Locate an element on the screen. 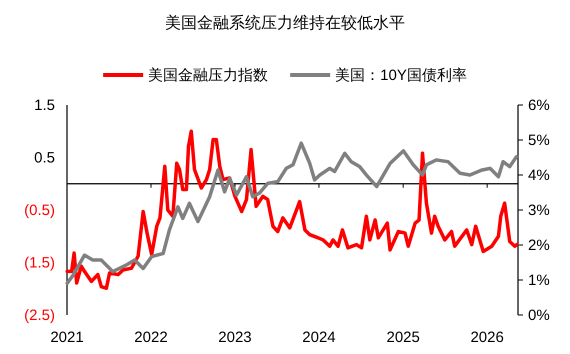 The width and height of the screenshot is (570, 354). y-tick-label: 1.5 is located at coordinates (44, 105).